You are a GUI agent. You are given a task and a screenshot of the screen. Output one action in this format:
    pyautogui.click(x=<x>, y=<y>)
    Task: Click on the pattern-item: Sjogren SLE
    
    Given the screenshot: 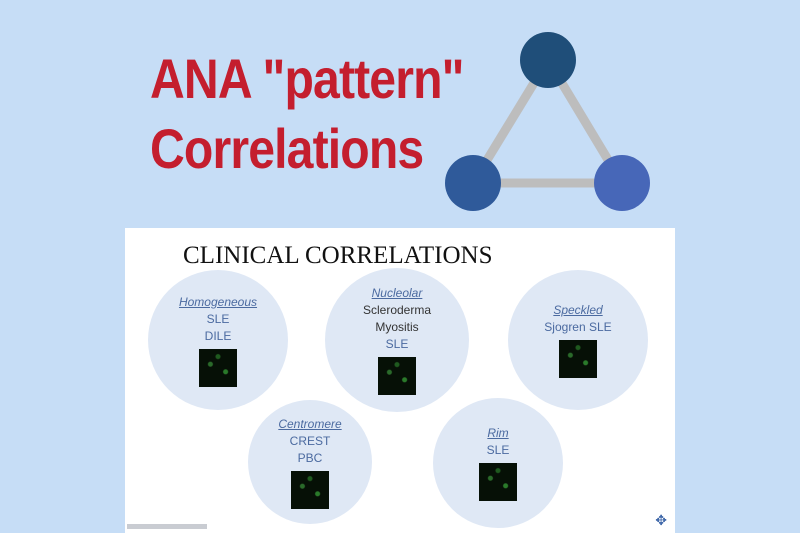 What is the action you would take?
    pyautogui.click(x=578, y=327)
    